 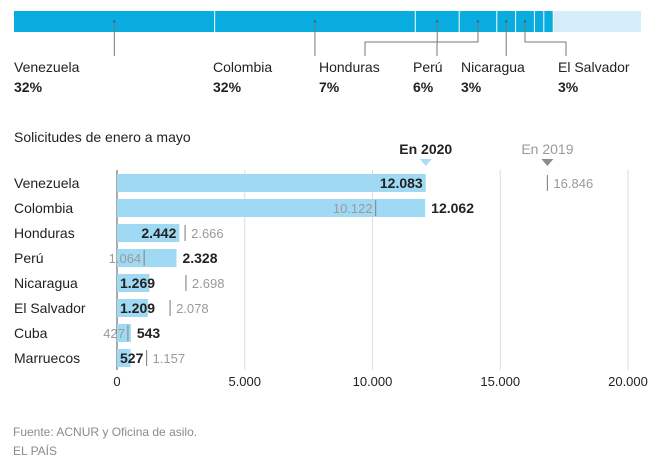 I want to click on category-label-1: Colombia, so click(x=43, y=208).